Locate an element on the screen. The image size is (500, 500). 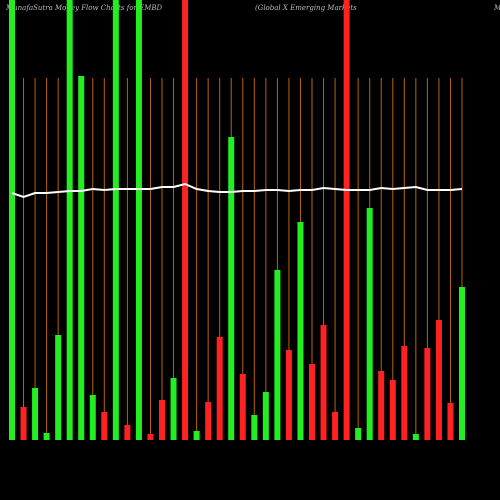
money-flow-line is located at coordinates (237, 190).